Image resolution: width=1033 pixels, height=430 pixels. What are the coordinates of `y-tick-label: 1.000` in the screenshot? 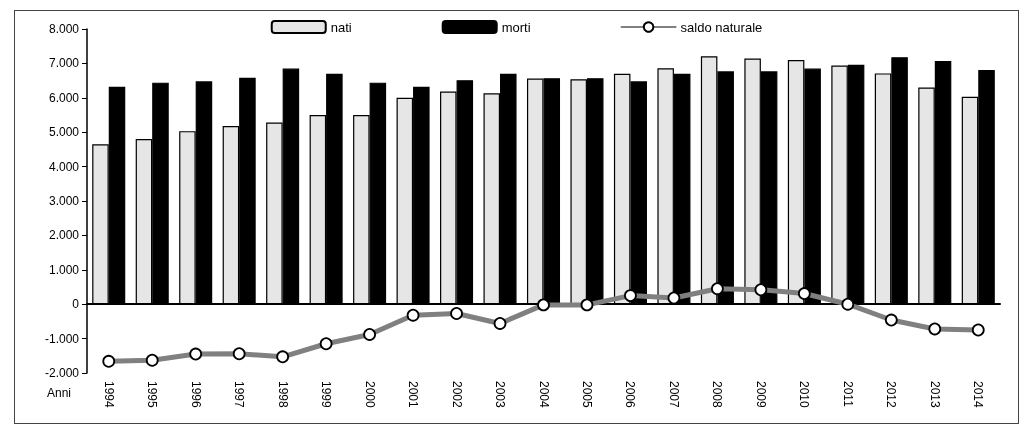 It's located at (64, 269).